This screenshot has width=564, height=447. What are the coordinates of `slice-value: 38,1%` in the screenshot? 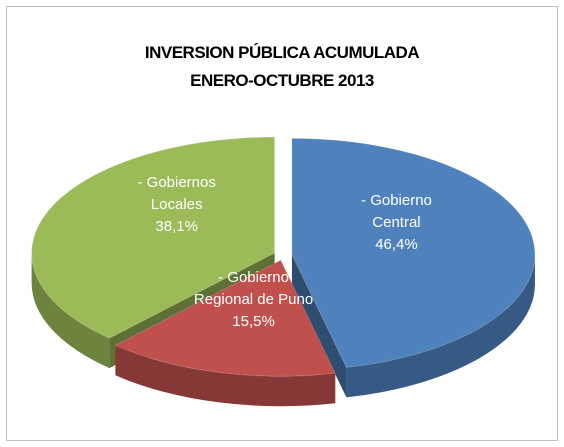 It's located at (176, 226).